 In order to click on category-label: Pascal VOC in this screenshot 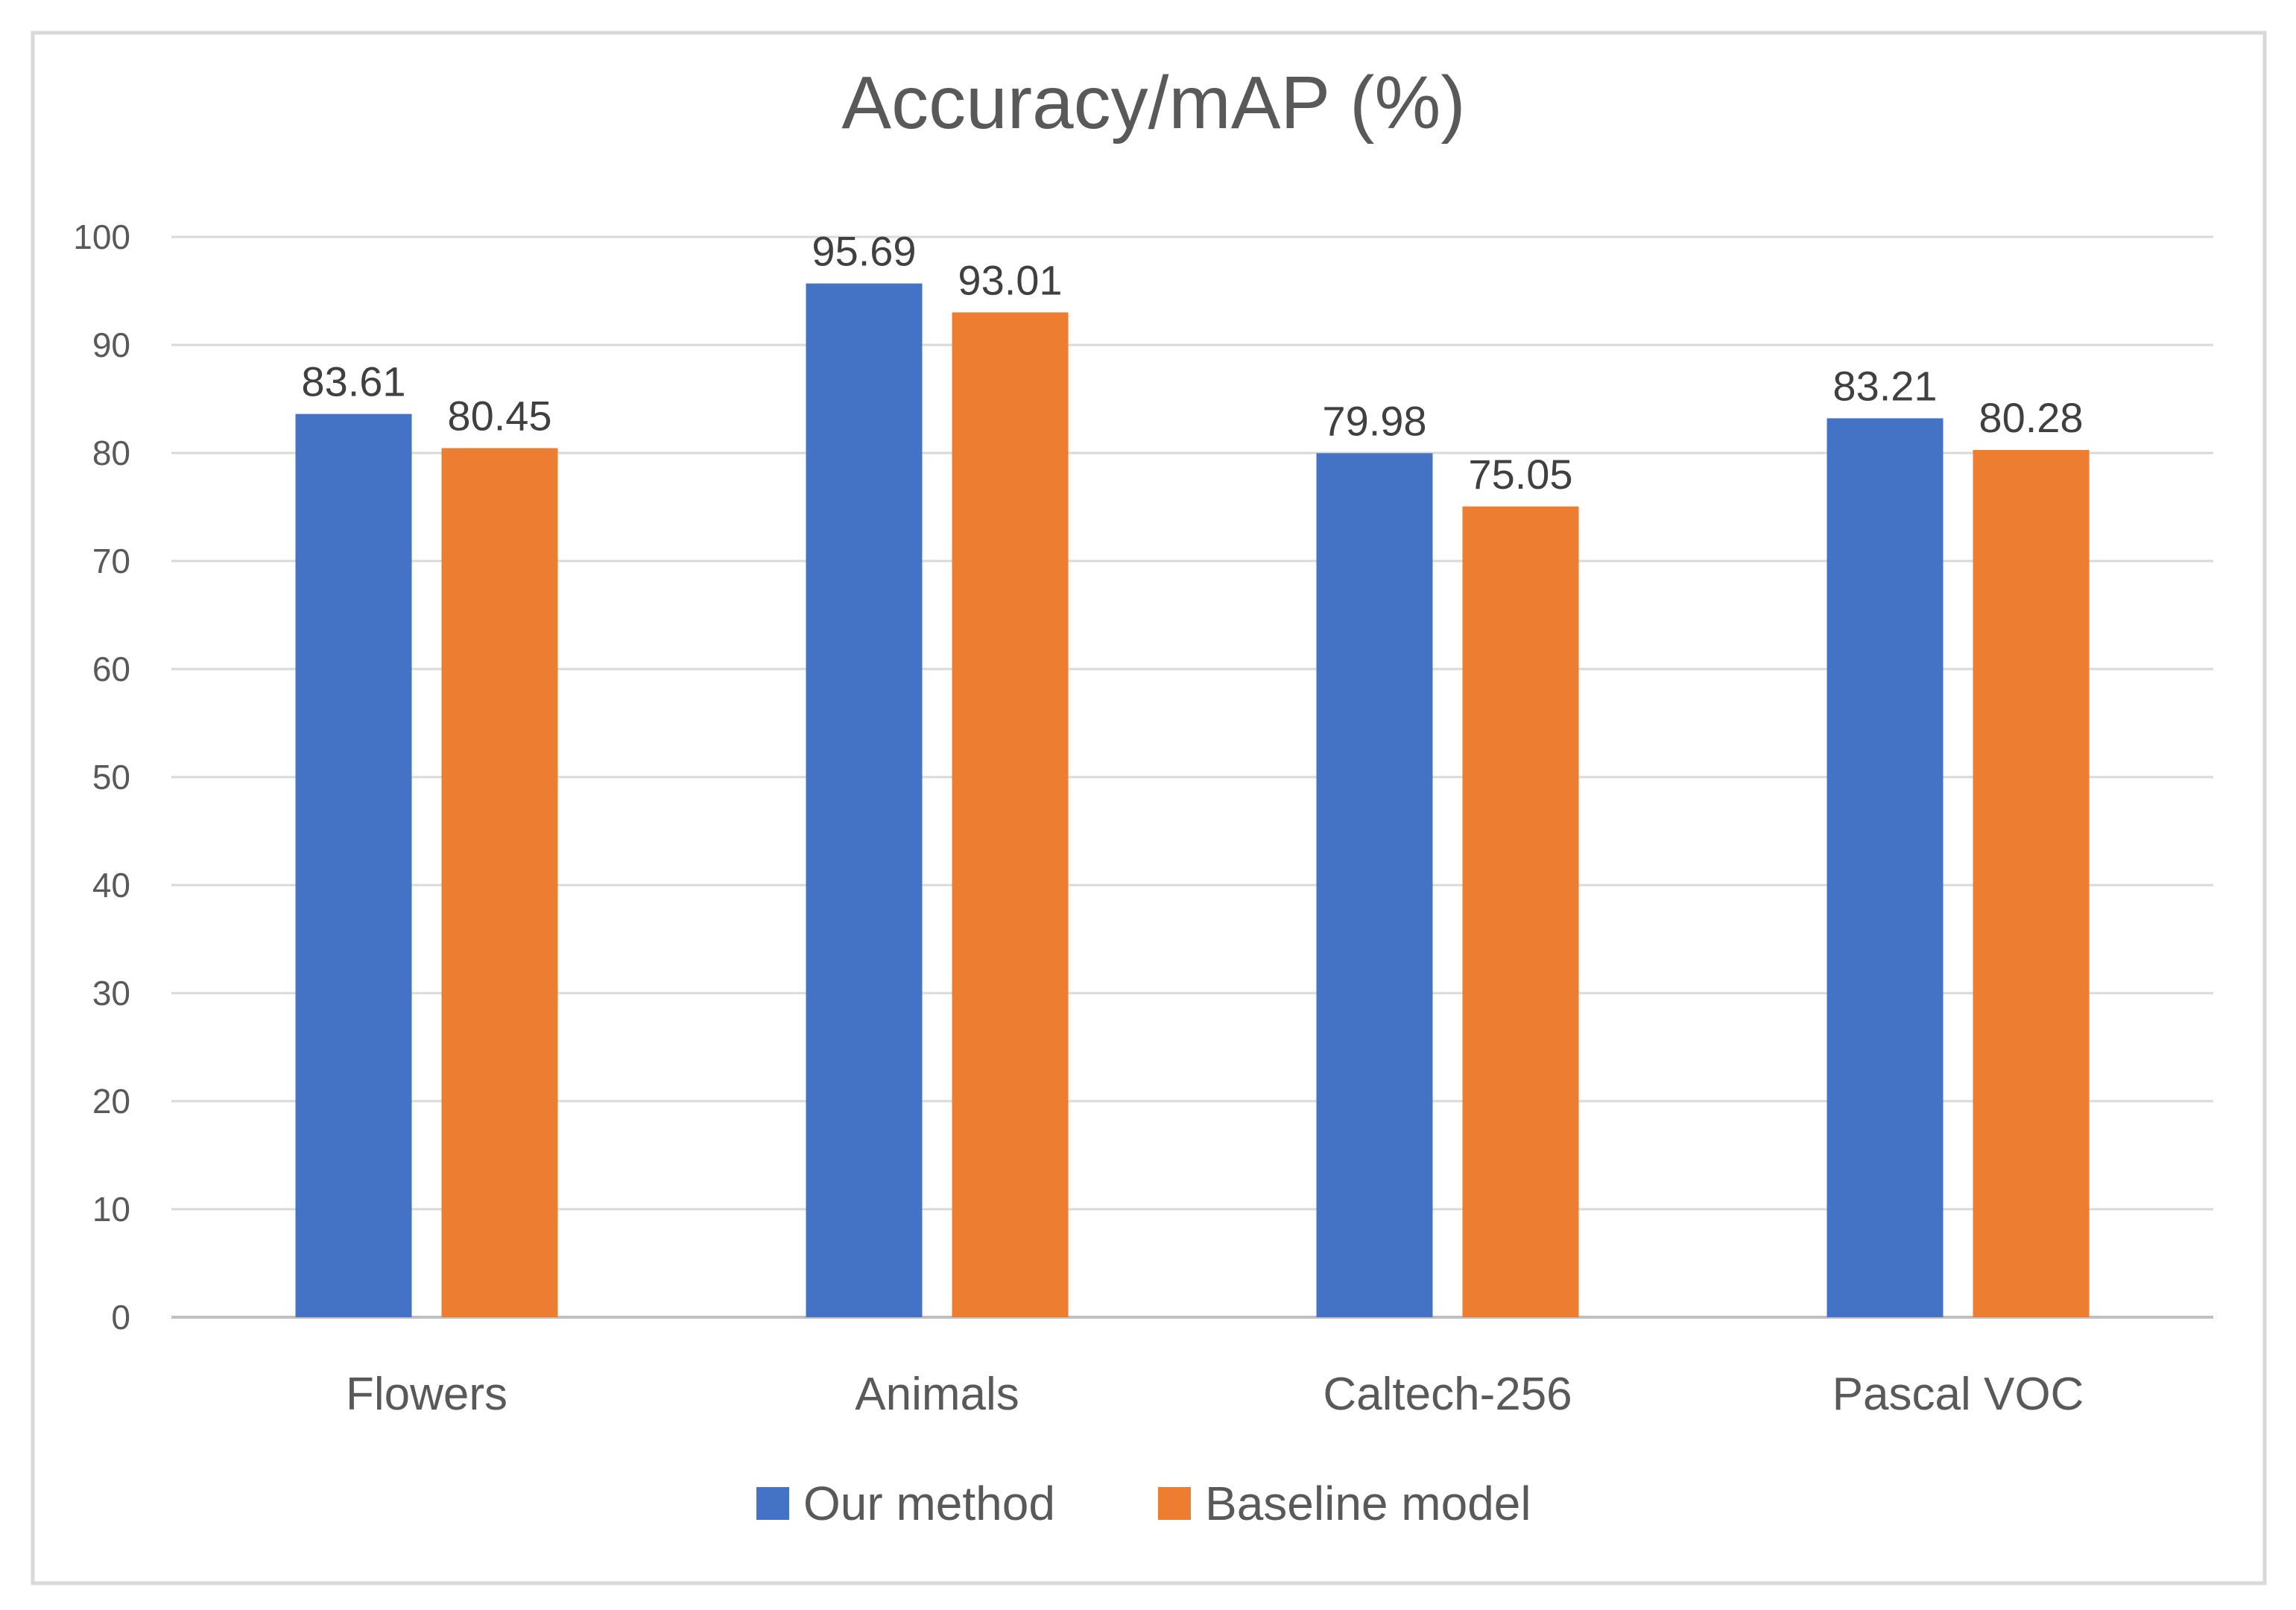, I will do `click(1958, 1394)`.